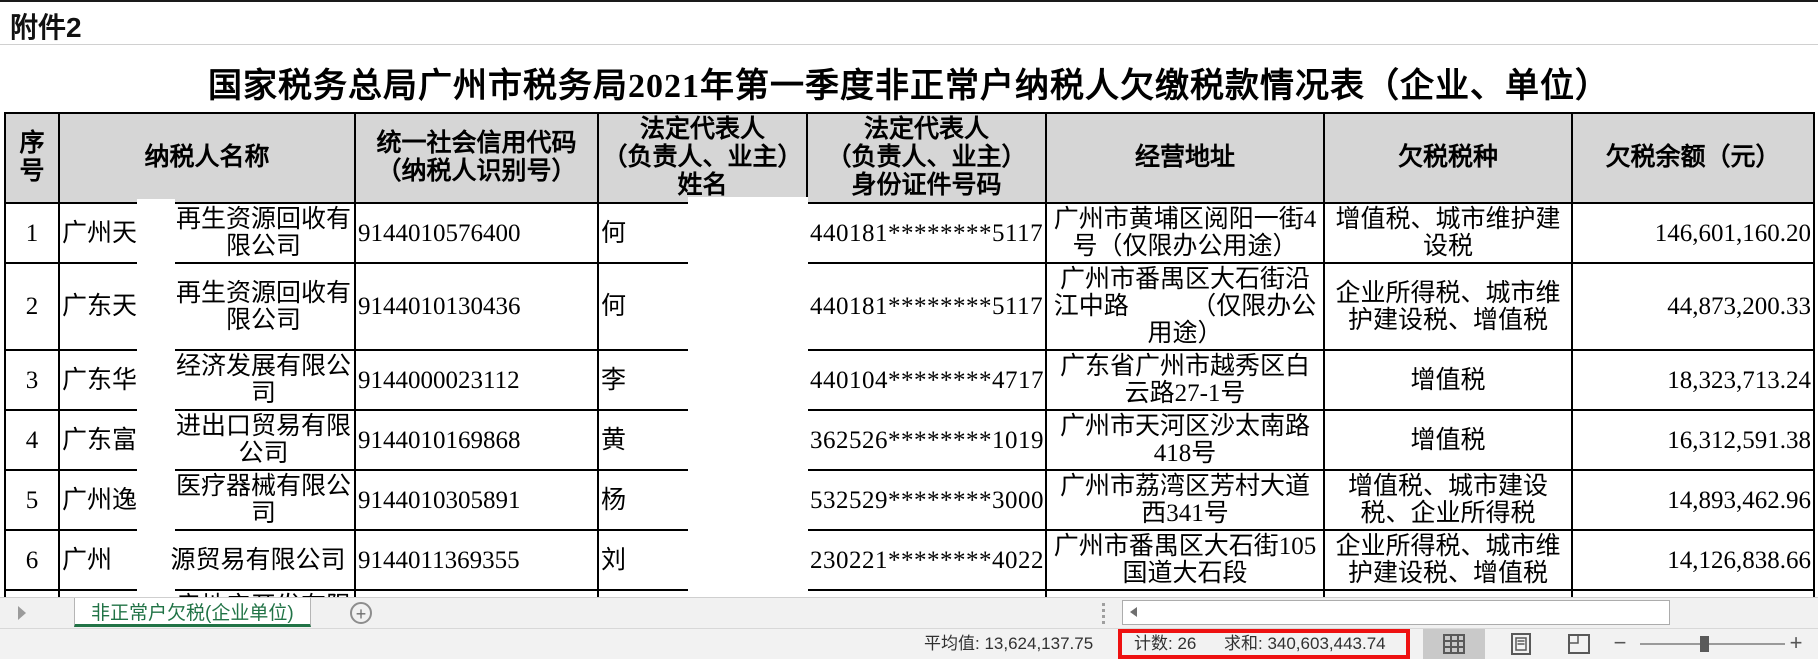 The image size is (1818, 659). What do you see at coordinates (207, 380) in the screenshot?
I see `cell-taxpayer-name: 广东华 经济发展有限公司` at bounding box center [207, 380].